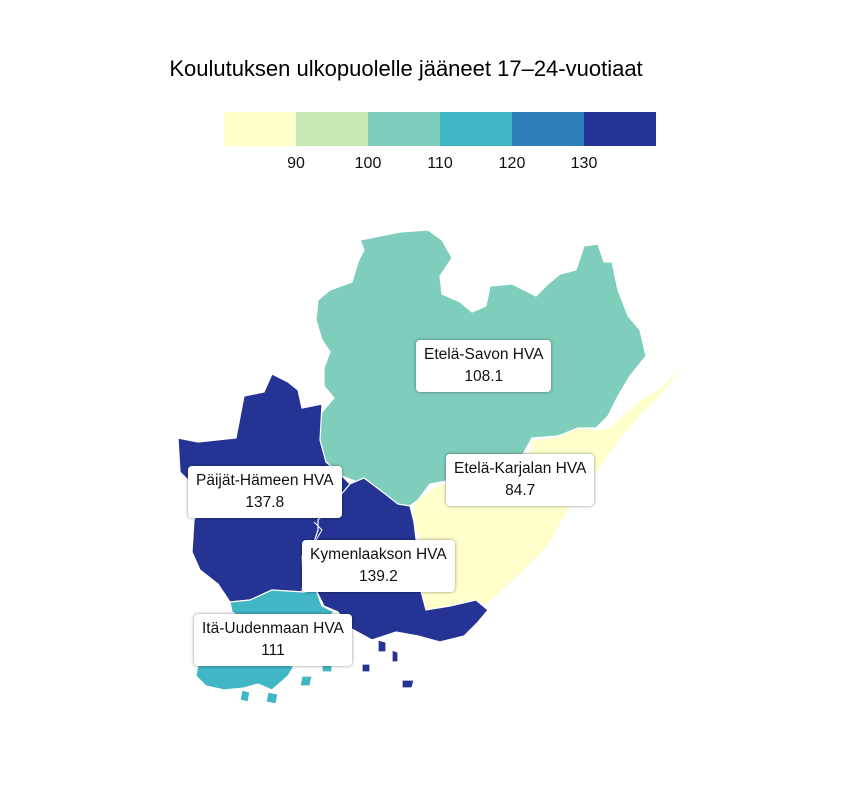 The image size is (864, 792). What do you see at coordinates (484, 376) in the screenshot?
I see `label-value: 108.1` at bounding box center [484, 376].